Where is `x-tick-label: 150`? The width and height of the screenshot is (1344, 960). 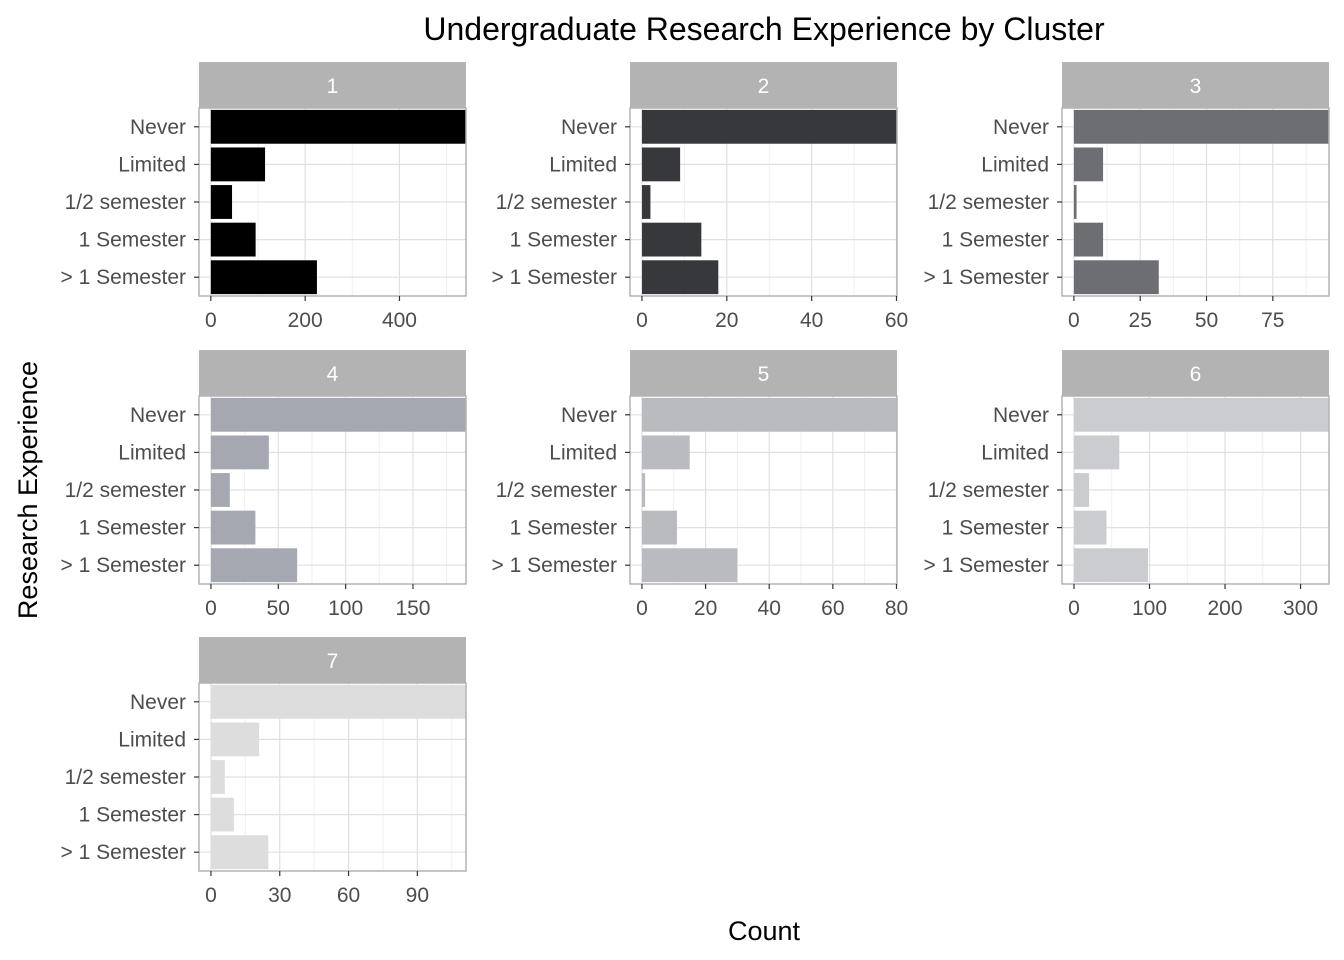
x-tick-label: 150 is located at coordinates (412, 608).